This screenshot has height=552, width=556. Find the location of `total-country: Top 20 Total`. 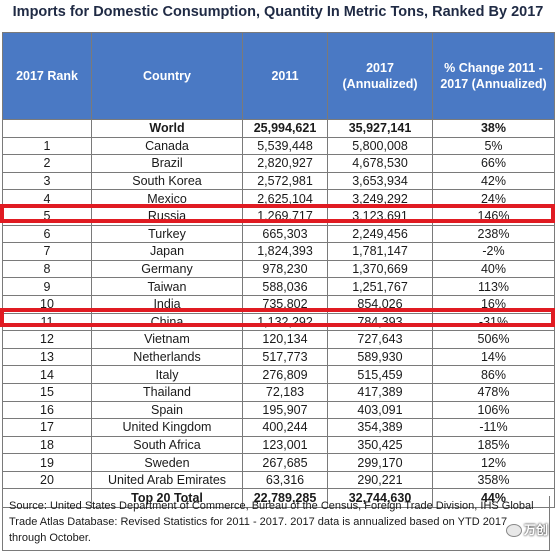

total-country: Top 20 Total is located at coordinates (167, 498).